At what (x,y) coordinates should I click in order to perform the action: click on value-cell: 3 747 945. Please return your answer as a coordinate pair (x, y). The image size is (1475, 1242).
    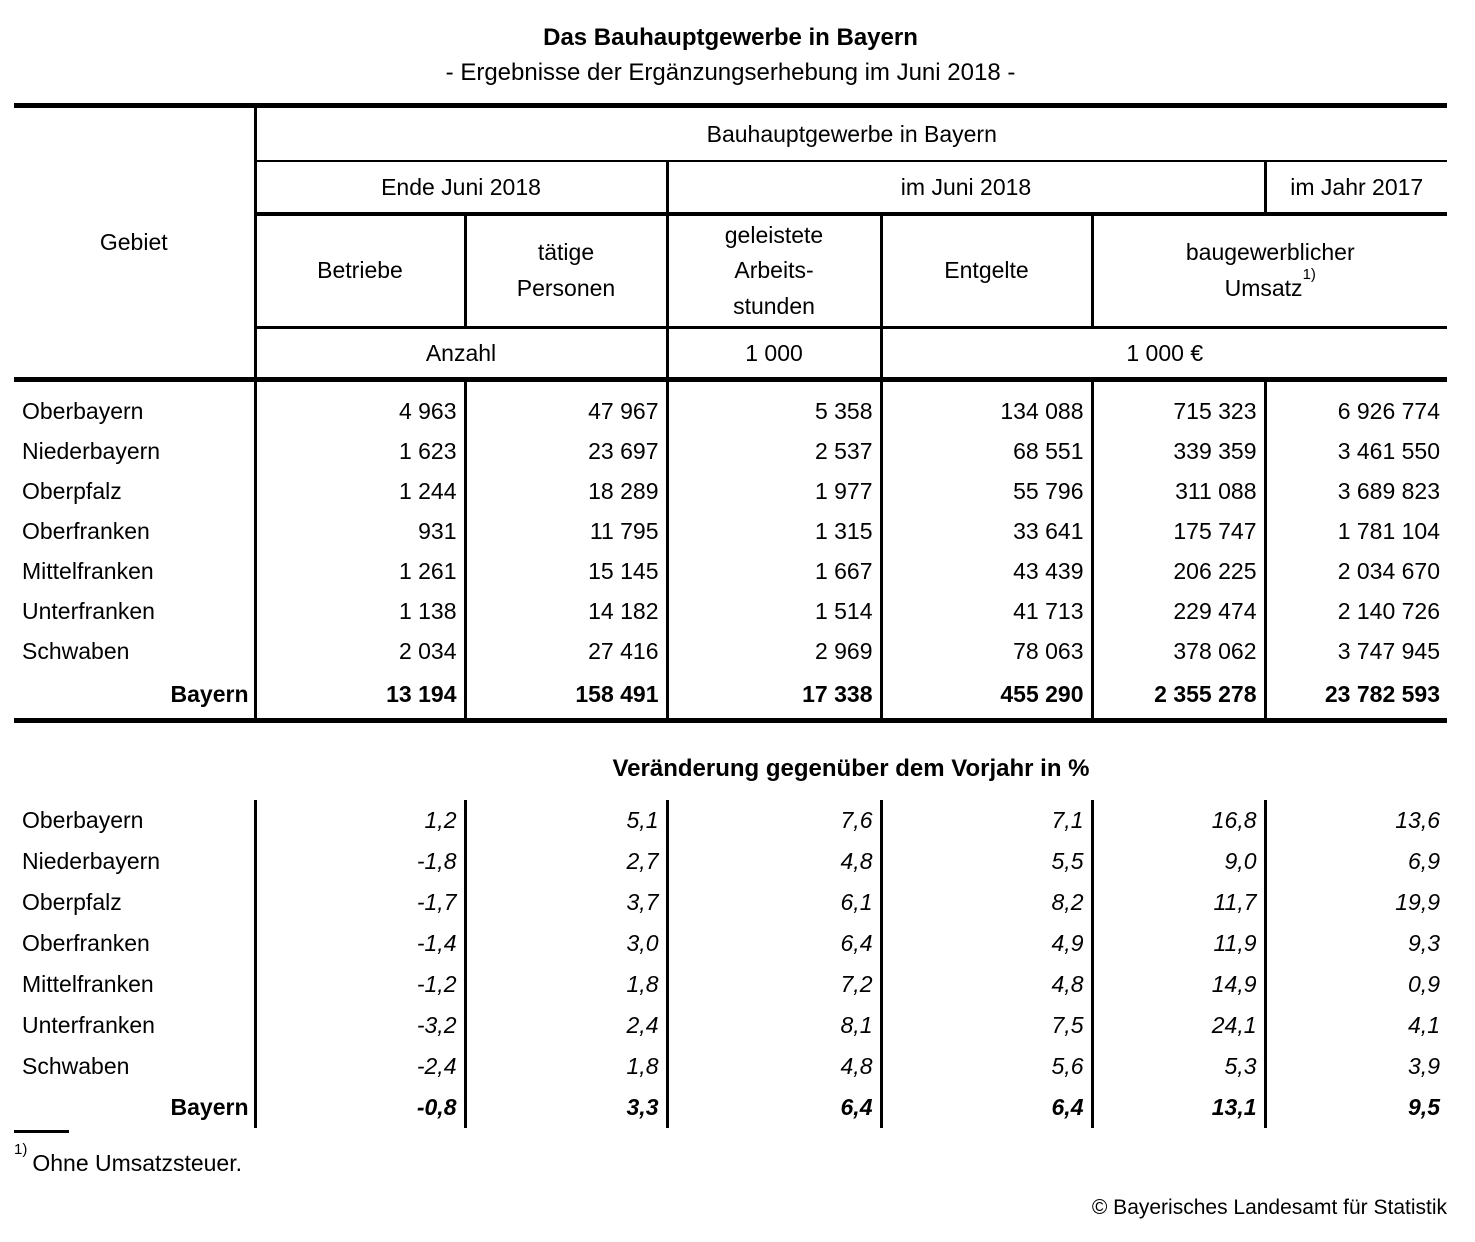
    Looking at the image, I should click on (1355, 651).